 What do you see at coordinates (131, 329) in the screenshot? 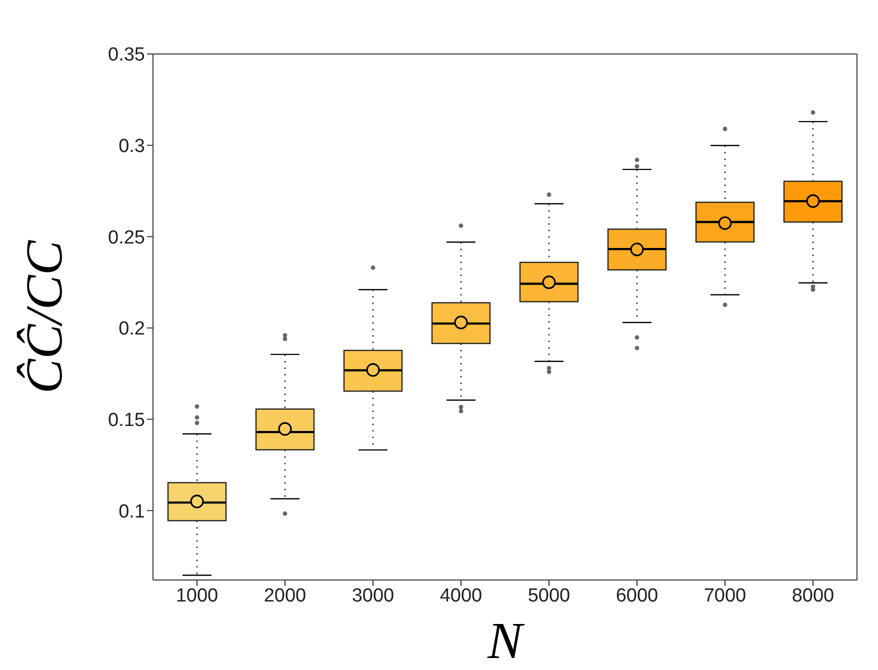
I see `y-tick-label: 0.2` at bounding box center [131, 329].